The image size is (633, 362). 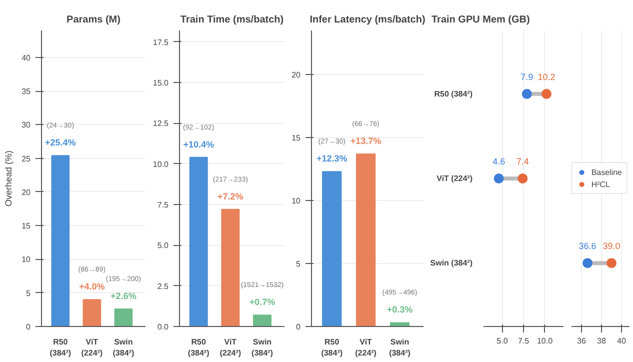 What do you see at coordinates (163, 245) in the screenshot?
I see `y-tick-label: 5.0` at bounding box center [163, 245].